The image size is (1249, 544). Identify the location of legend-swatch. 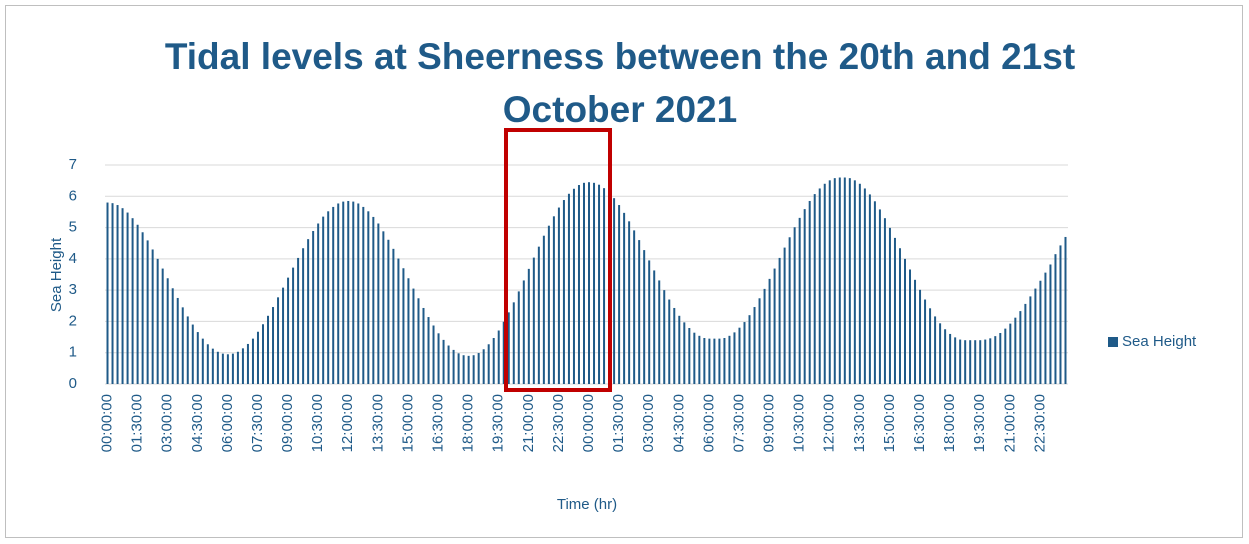
(1113, 342).